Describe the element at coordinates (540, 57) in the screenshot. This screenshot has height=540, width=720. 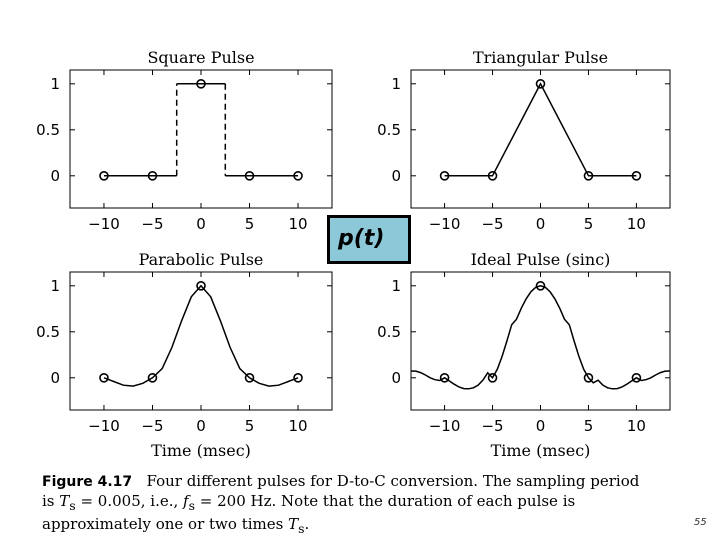
I see `plot-2-title: Triangular Pulse` at that location.